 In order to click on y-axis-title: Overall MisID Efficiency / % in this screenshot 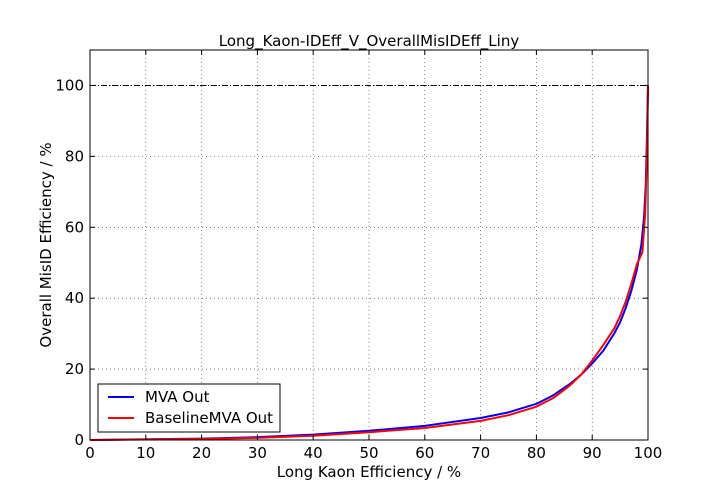, I will do `click(46, 244)`.